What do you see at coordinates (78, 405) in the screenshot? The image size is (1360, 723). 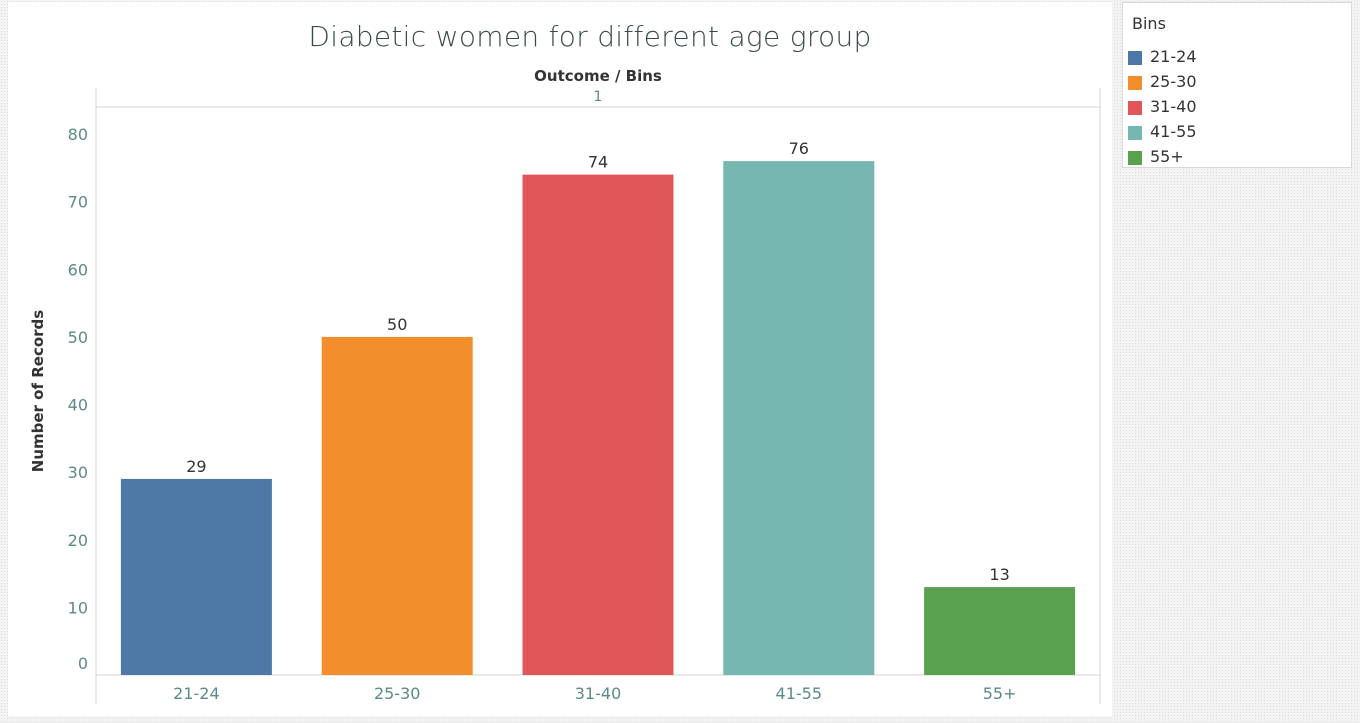 I see `y-tick-label: 40` at bounding box center [78, 405].